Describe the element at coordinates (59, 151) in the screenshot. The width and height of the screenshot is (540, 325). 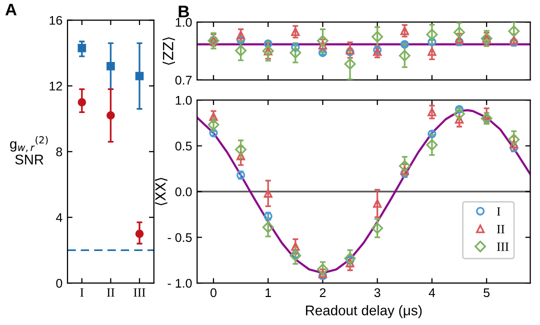
I see `y-tick-label: 8` at that location.